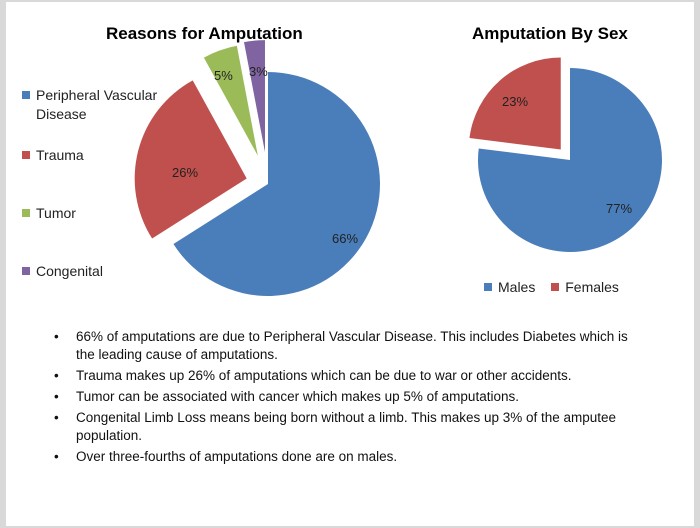  What do you see at coordinates (56, 213) in the screenshot?
I see `legend-label-tumor: Tumor` at bounding box center [56, 213].